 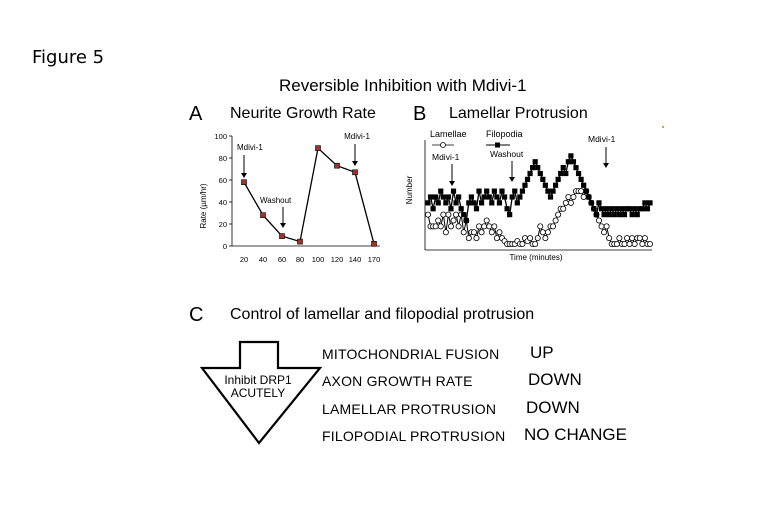 What do you see at coordinates (397, 381) in the screenshot?
I see `row-label-axon: AXON GROWTH RATE` at bounding box center [397, 381].